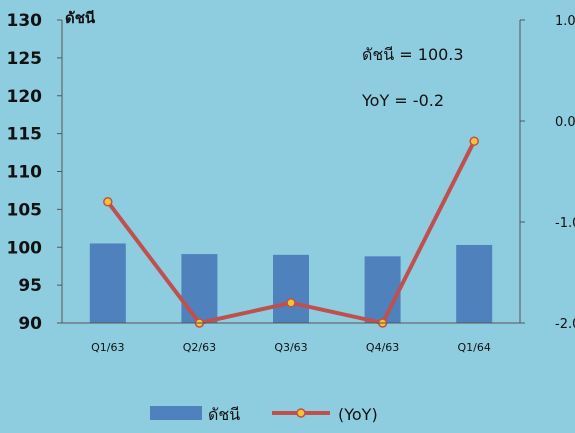 This screenshot has height=433, width=575. I want to click on right-axis-tick-label: 1.0, so click(565, 21).